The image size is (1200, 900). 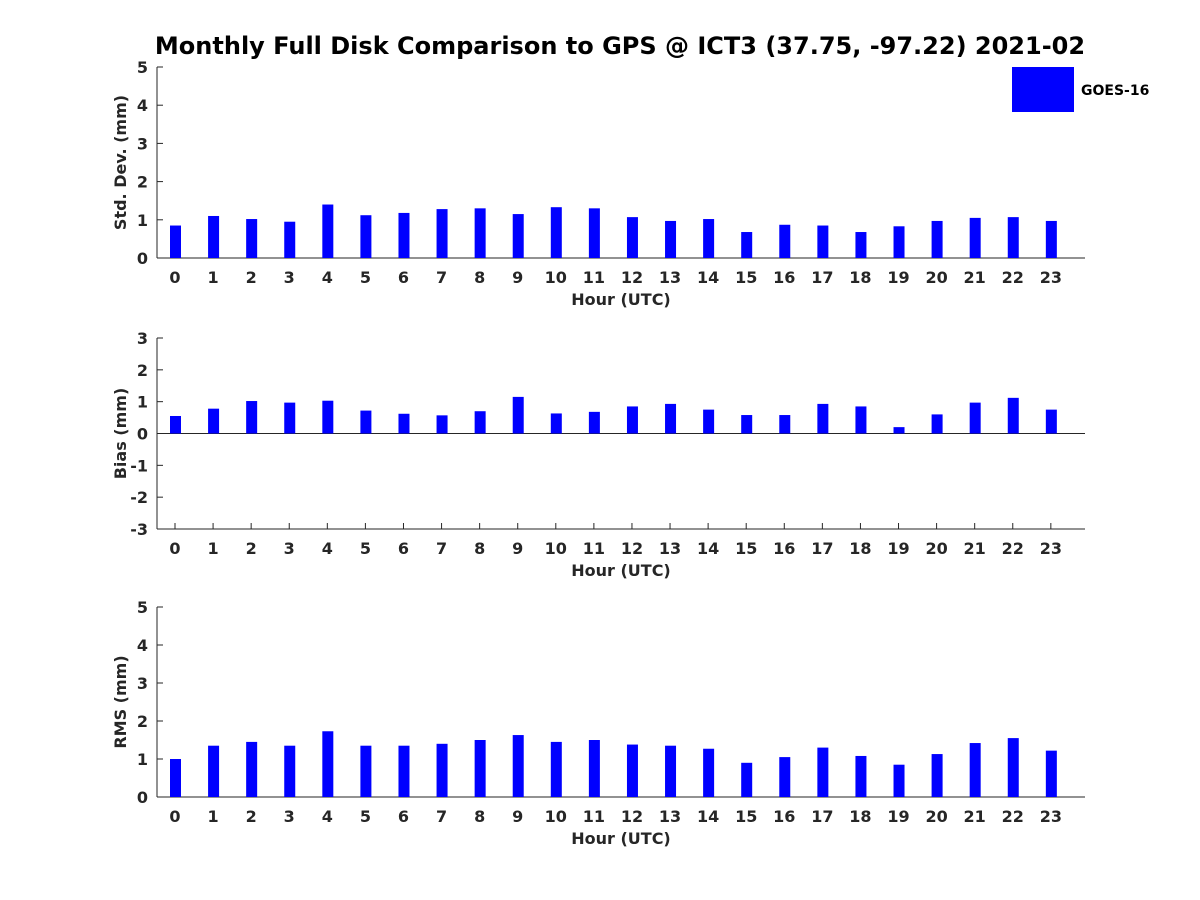 I want to click on bias-x-tick-label: 19, so click(x=898, y=548).